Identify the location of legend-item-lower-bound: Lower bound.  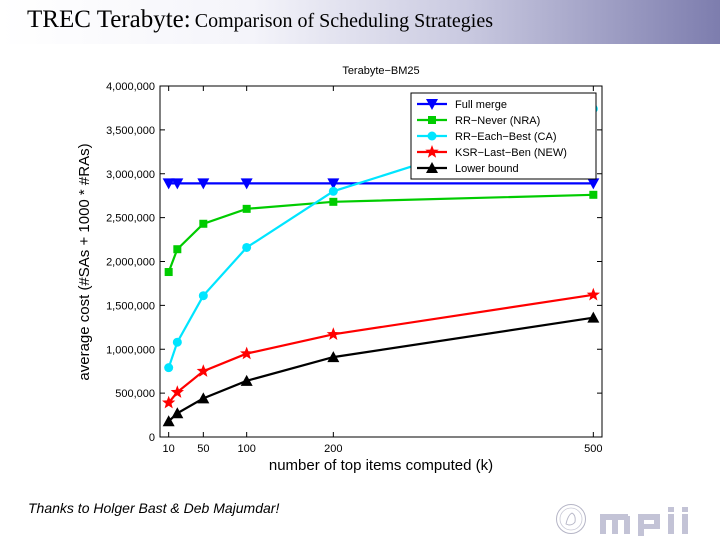
(468, 168).